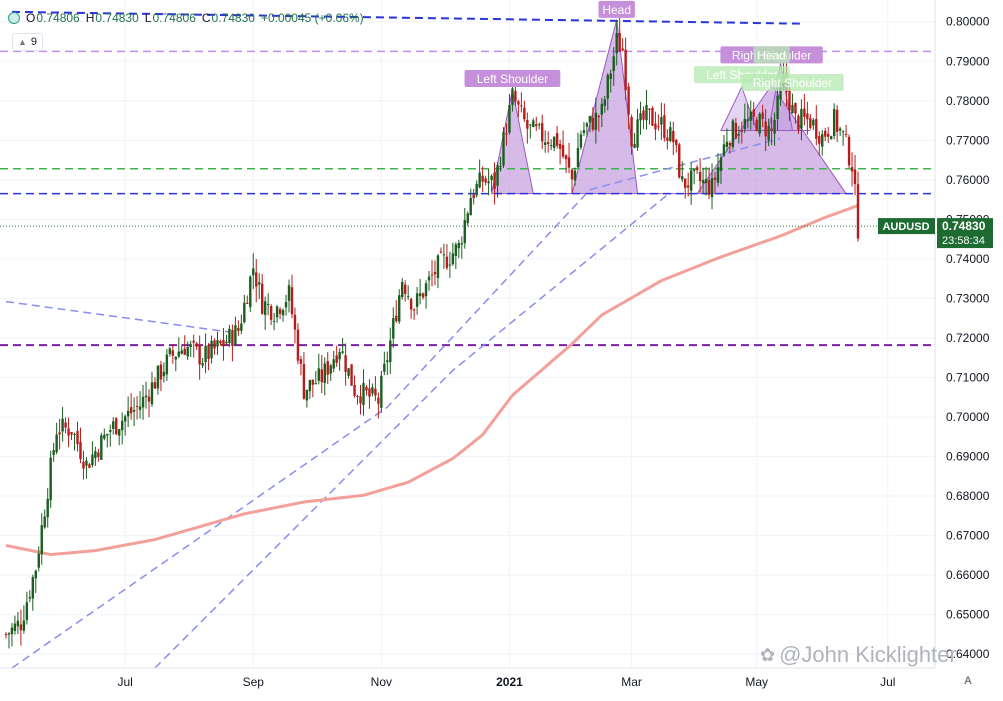 Image resolution: width=1003 pixels, height=701 pixels. What do you see at coordinates (148, 18) in the screenshot?
I see `low-label: L` at bounding box center [148, 18].